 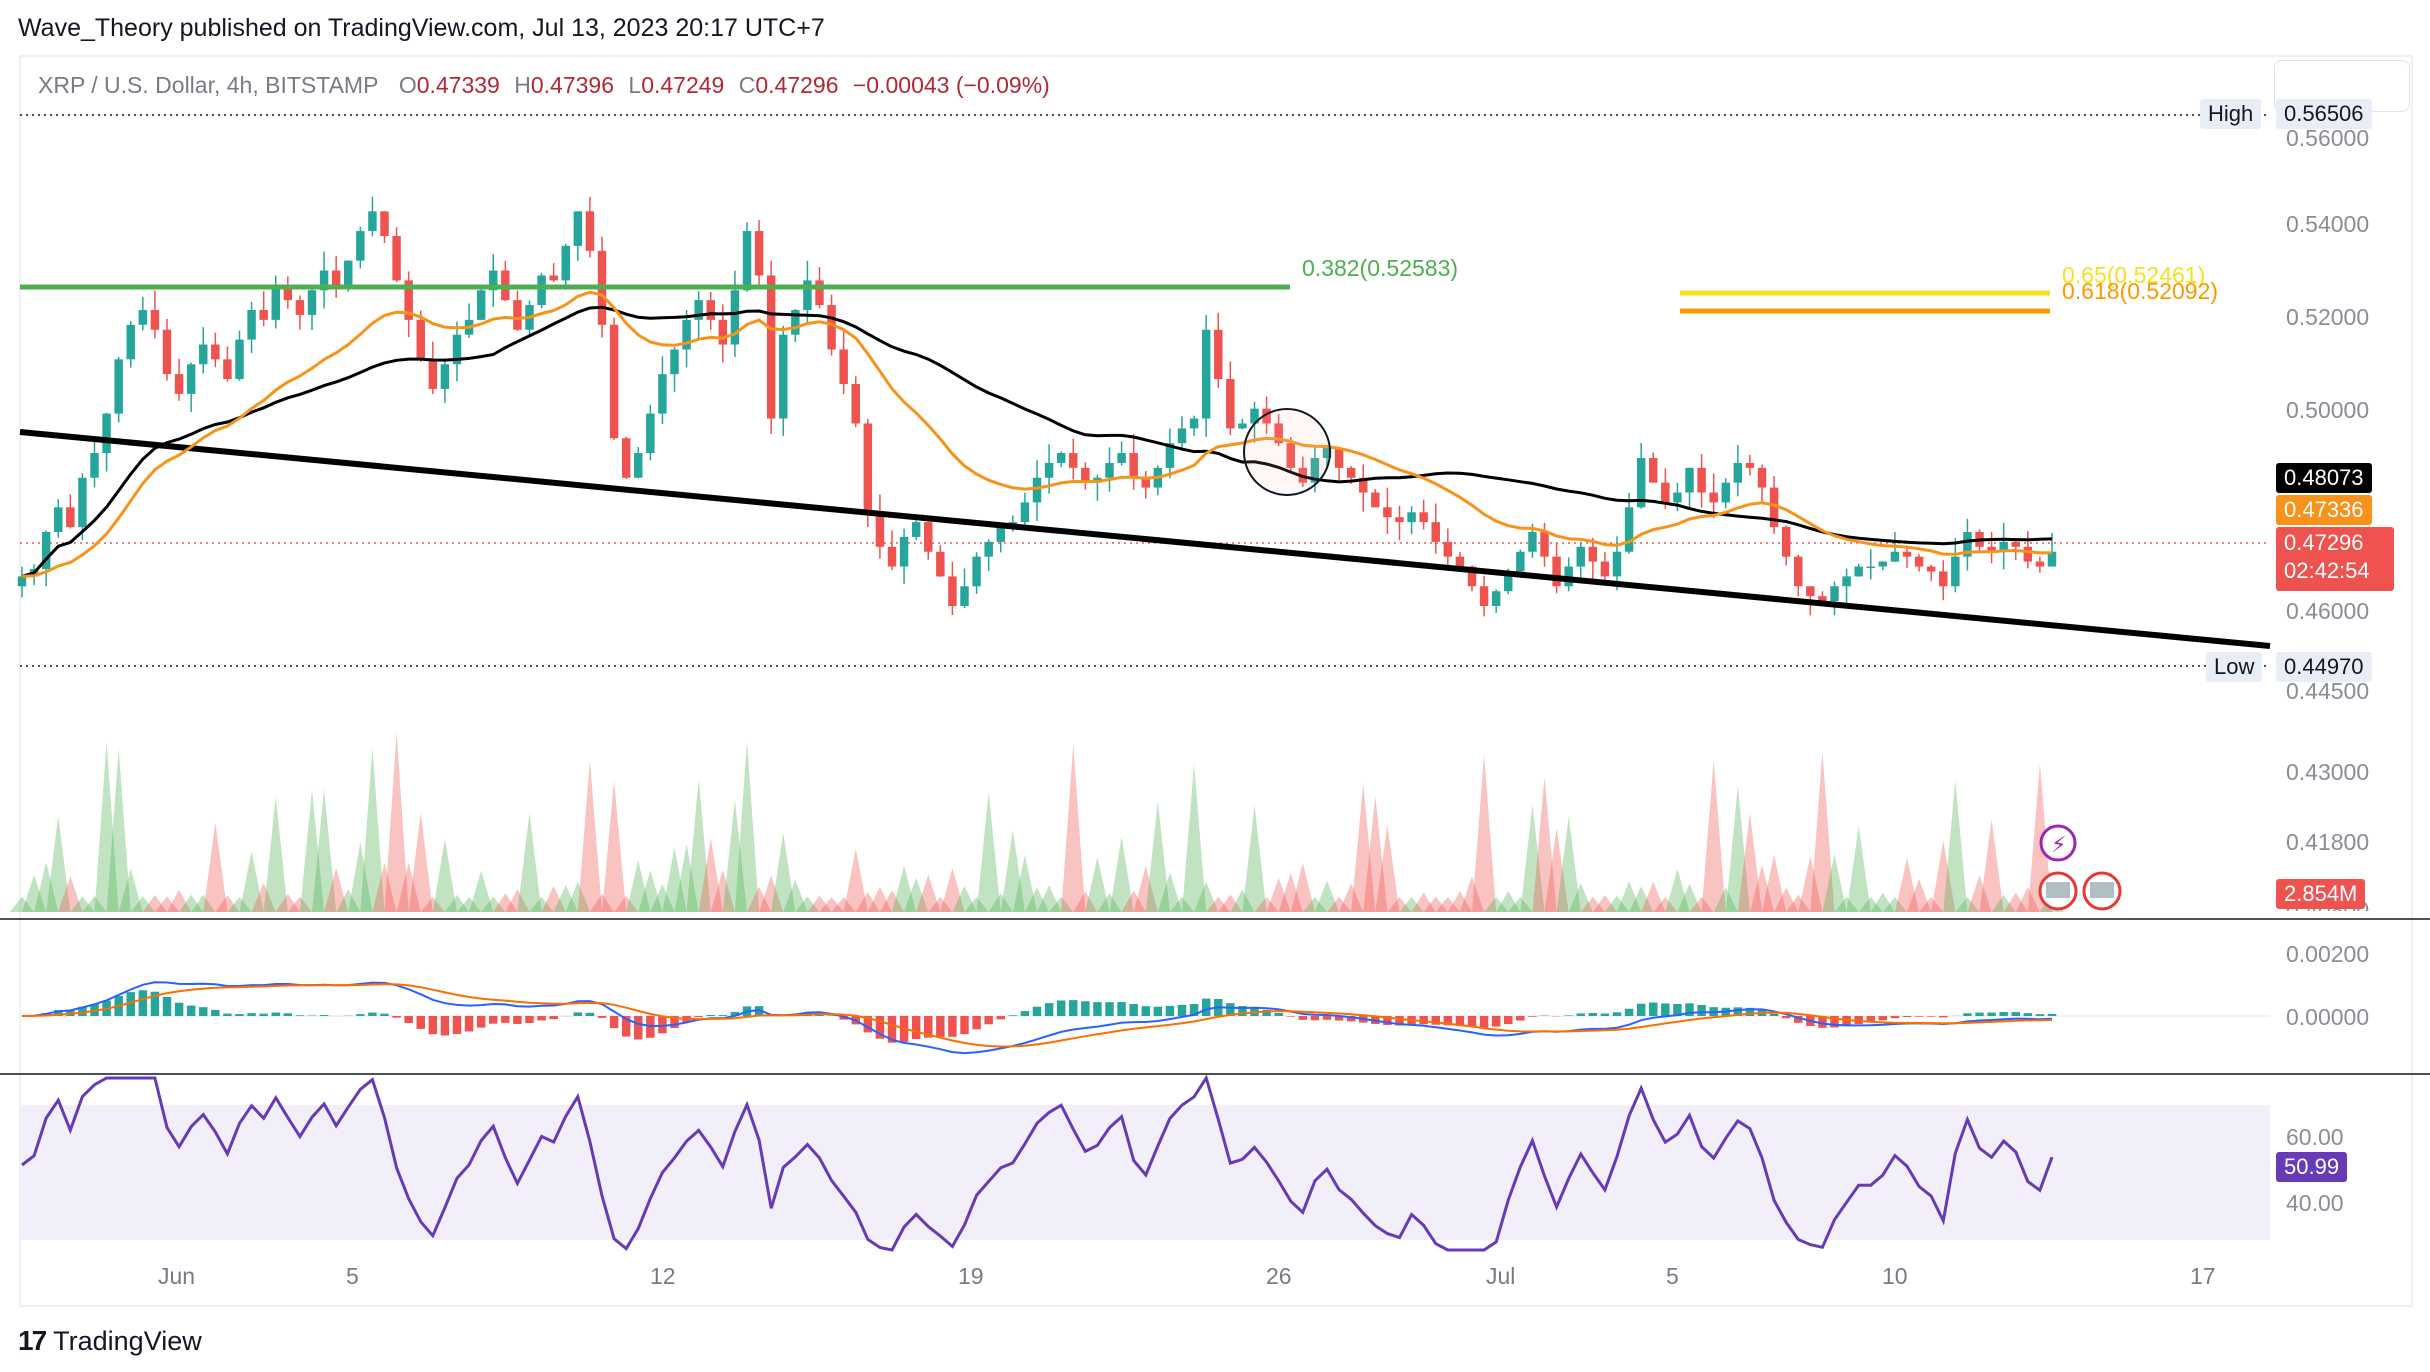 What do you see at coordinates (2324, 667) in the screenshot?
I see `low-marker-value: 0.44970` at bounding box center [2324, 667].